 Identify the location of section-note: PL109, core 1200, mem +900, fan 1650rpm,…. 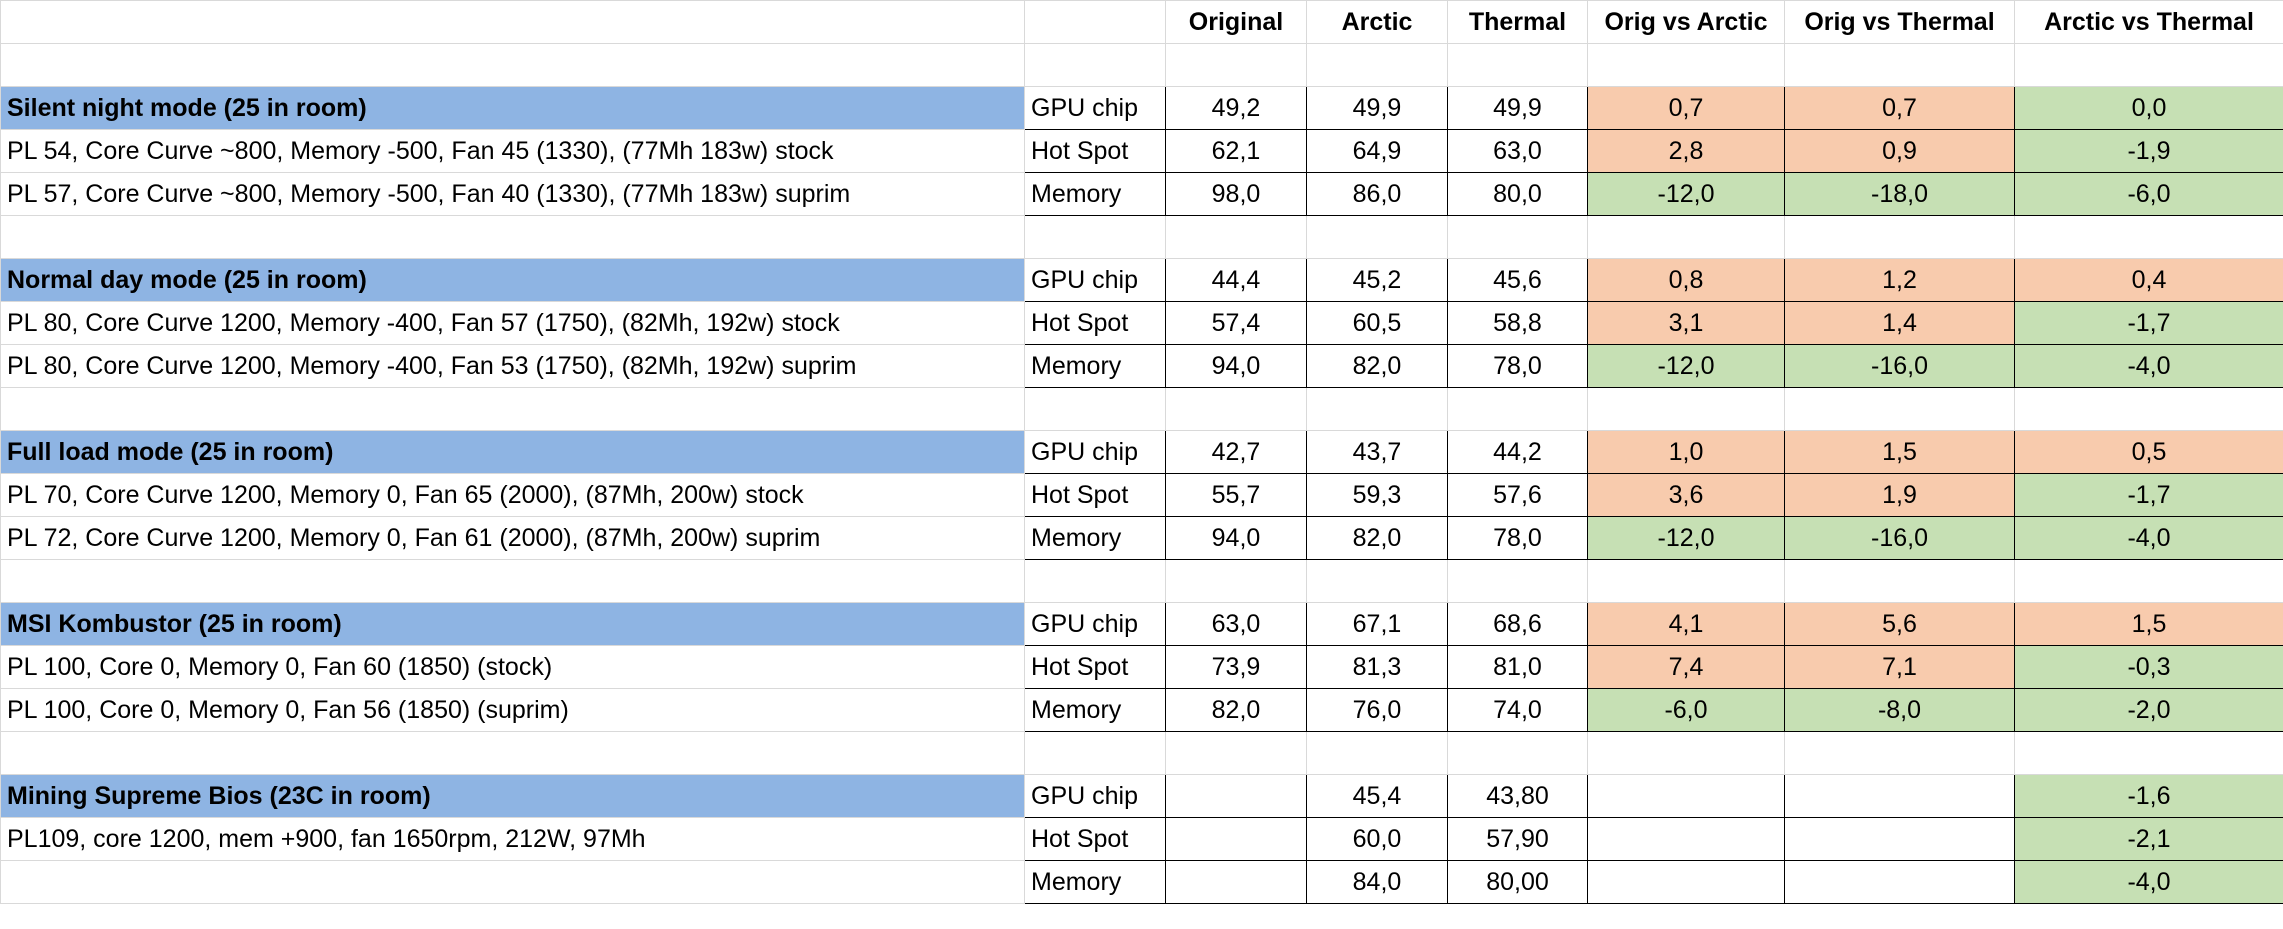
(512, 839).